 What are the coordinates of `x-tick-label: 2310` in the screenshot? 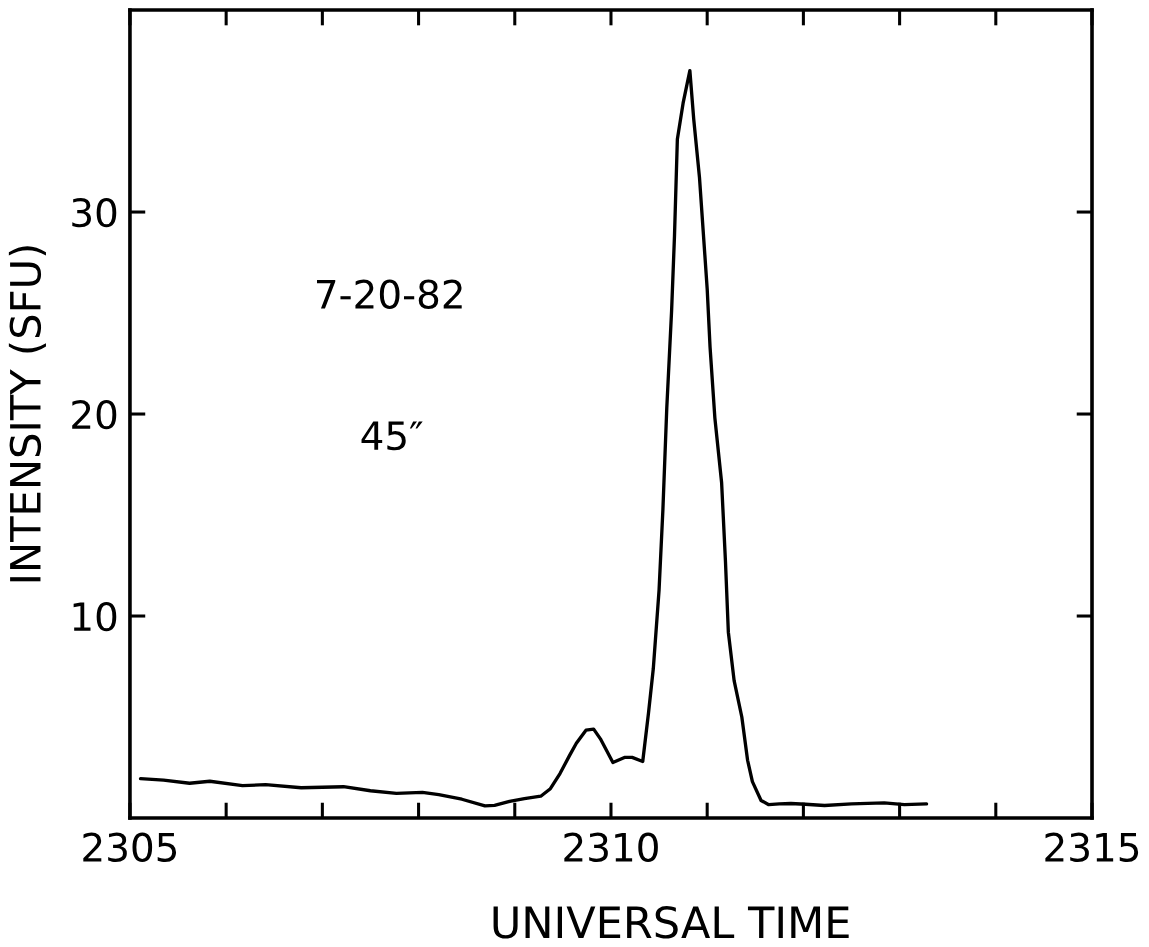 It's located at (611, 847).